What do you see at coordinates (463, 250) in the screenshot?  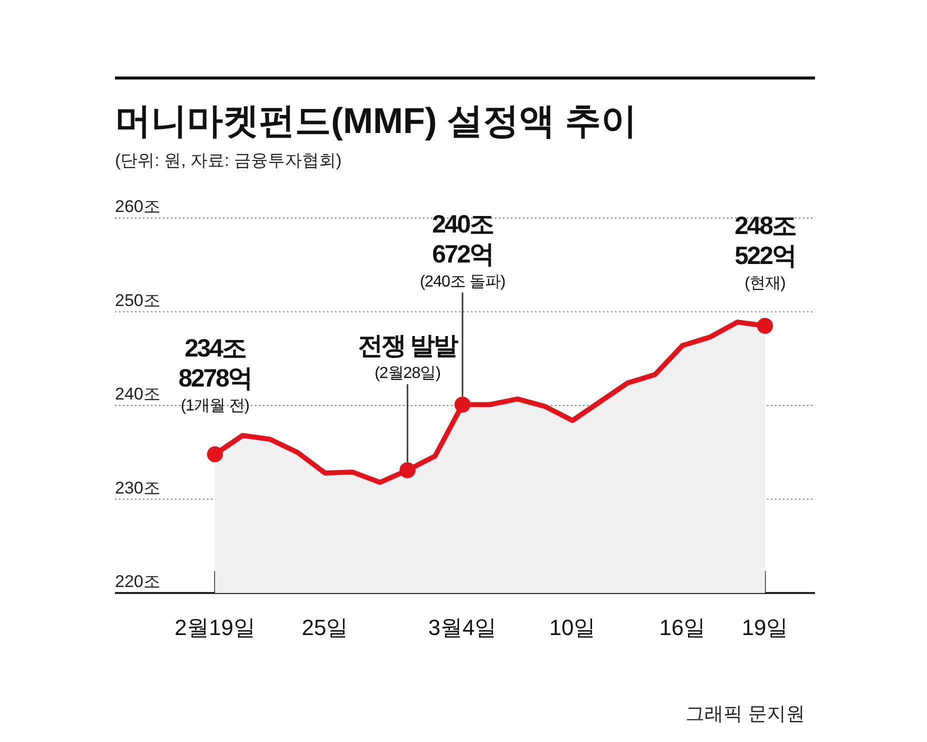 I see `annotation: 240조 672억 (240조 돌파)` at bounding box center [463, 250].